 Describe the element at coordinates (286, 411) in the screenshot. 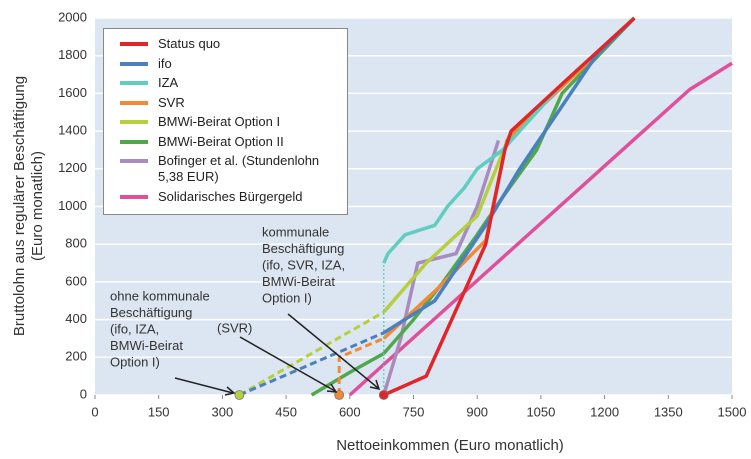

I see `x-tick-label: 450` at that location.